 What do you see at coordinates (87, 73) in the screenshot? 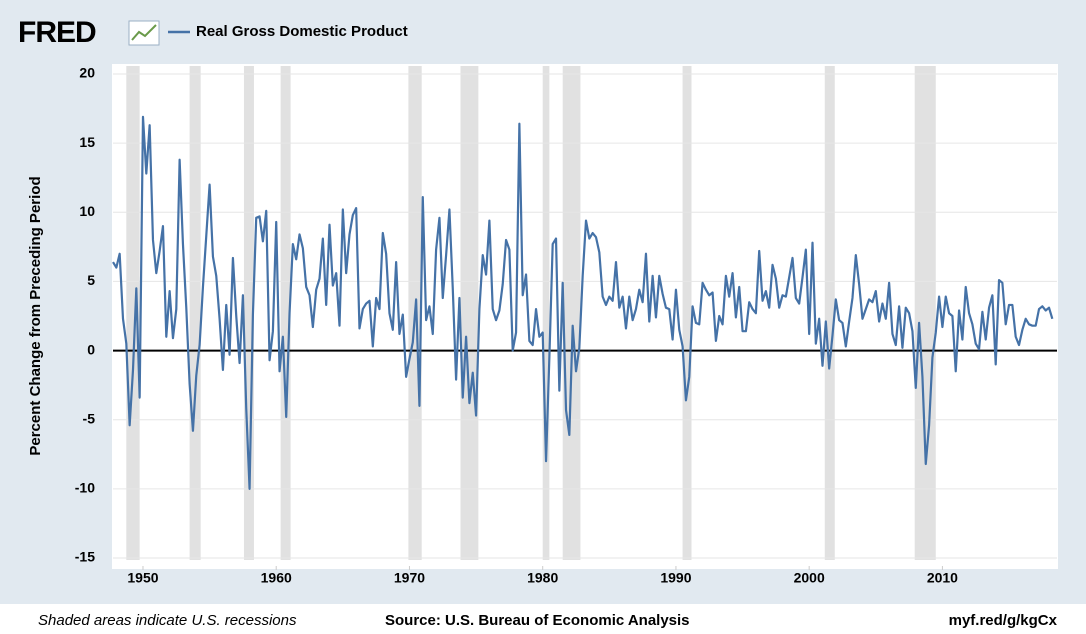
I see `y-tick-label: 20` at bounding box center [87, 73].